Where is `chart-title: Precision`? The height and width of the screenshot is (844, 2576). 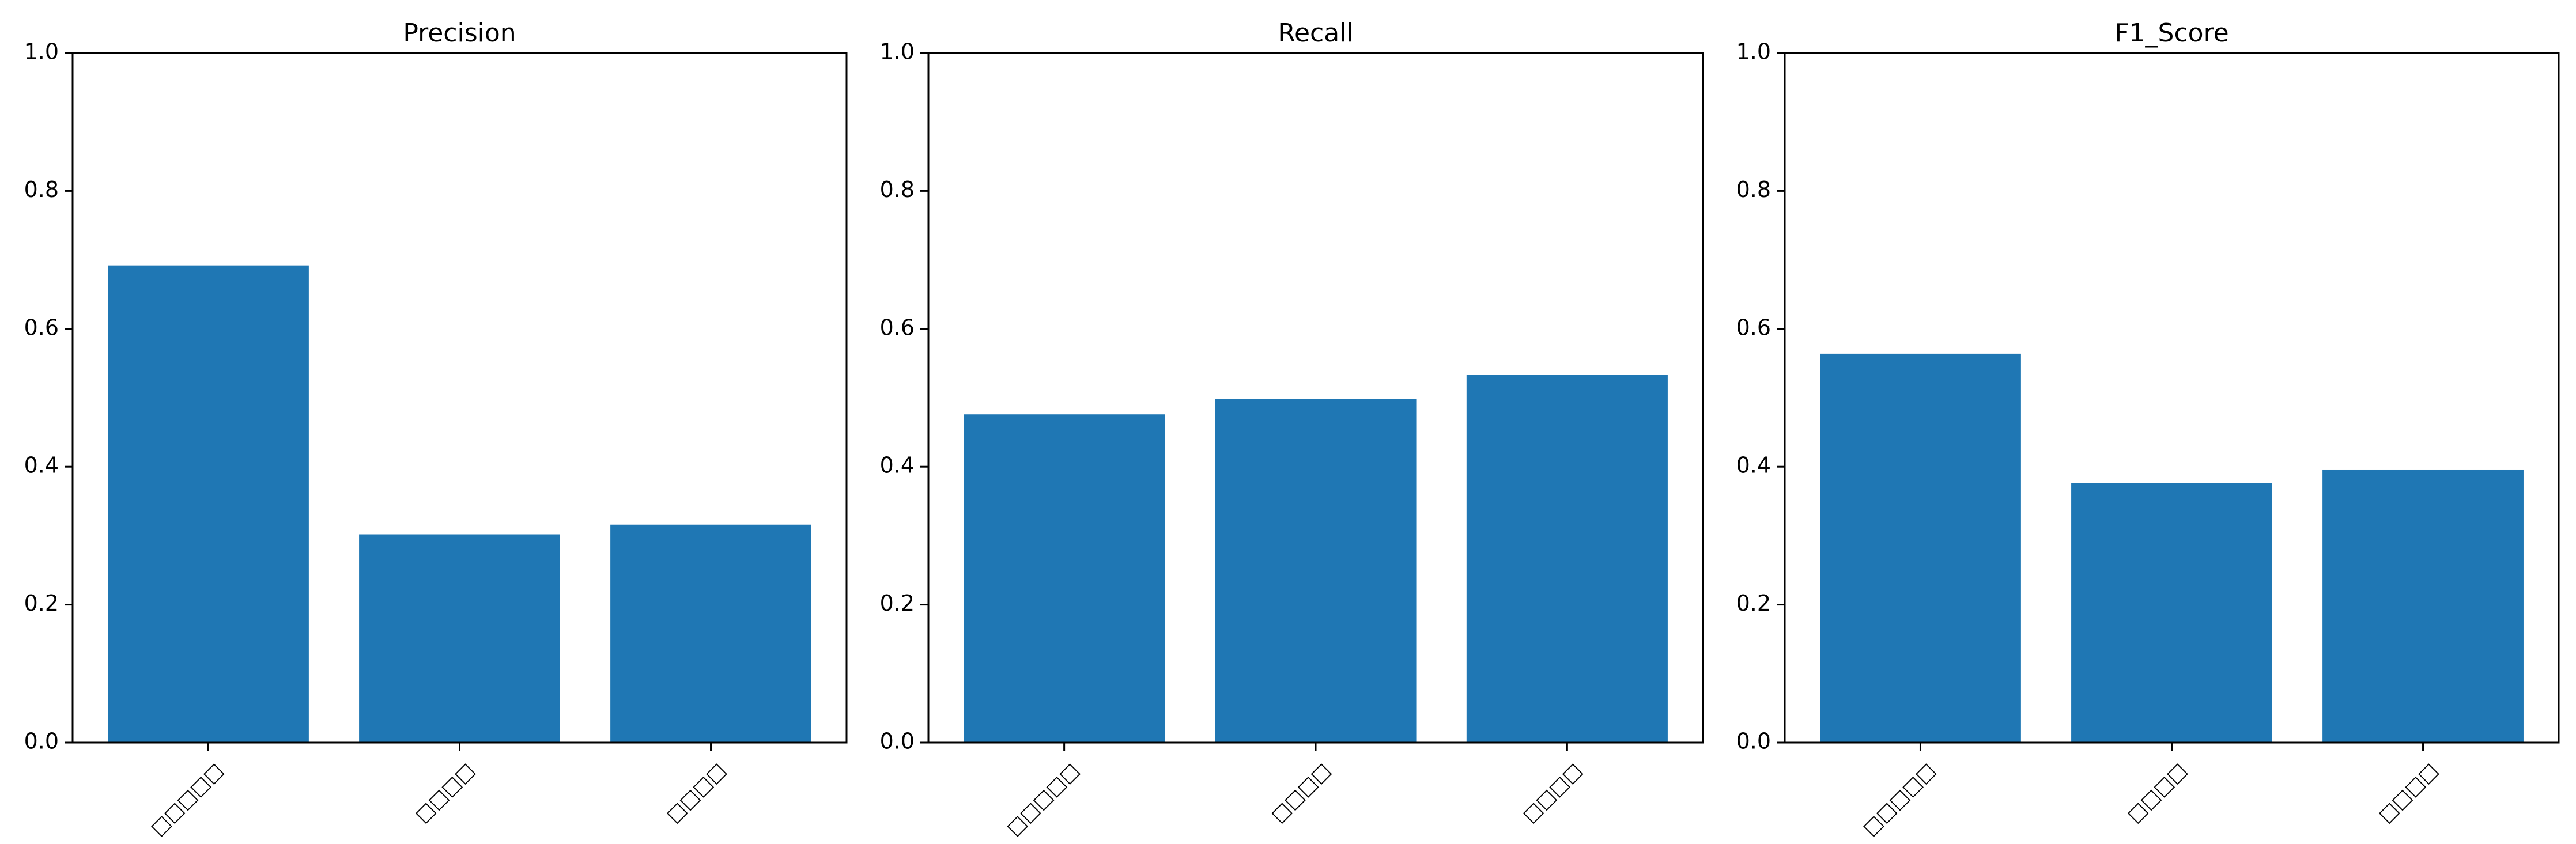 chart-title: Precision is located at coordinates (459, 33).